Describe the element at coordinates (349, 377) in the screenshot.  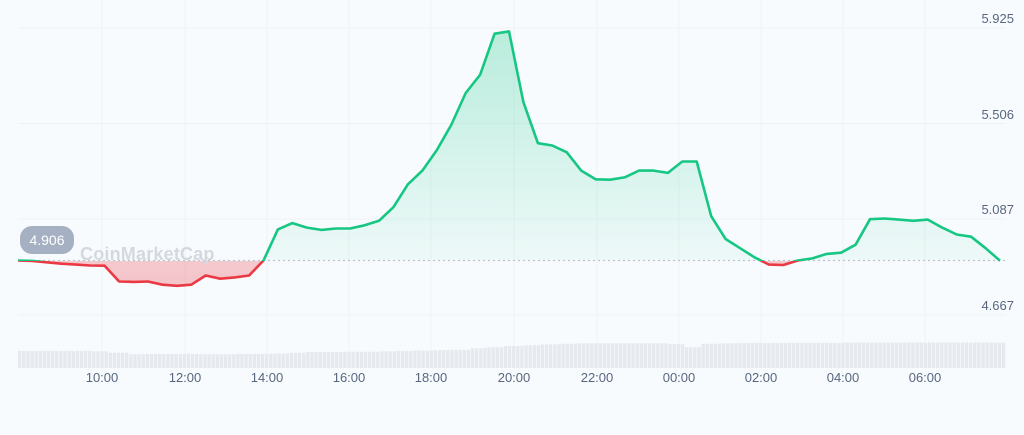
I see `x-tick-label: 16:00` at that location.